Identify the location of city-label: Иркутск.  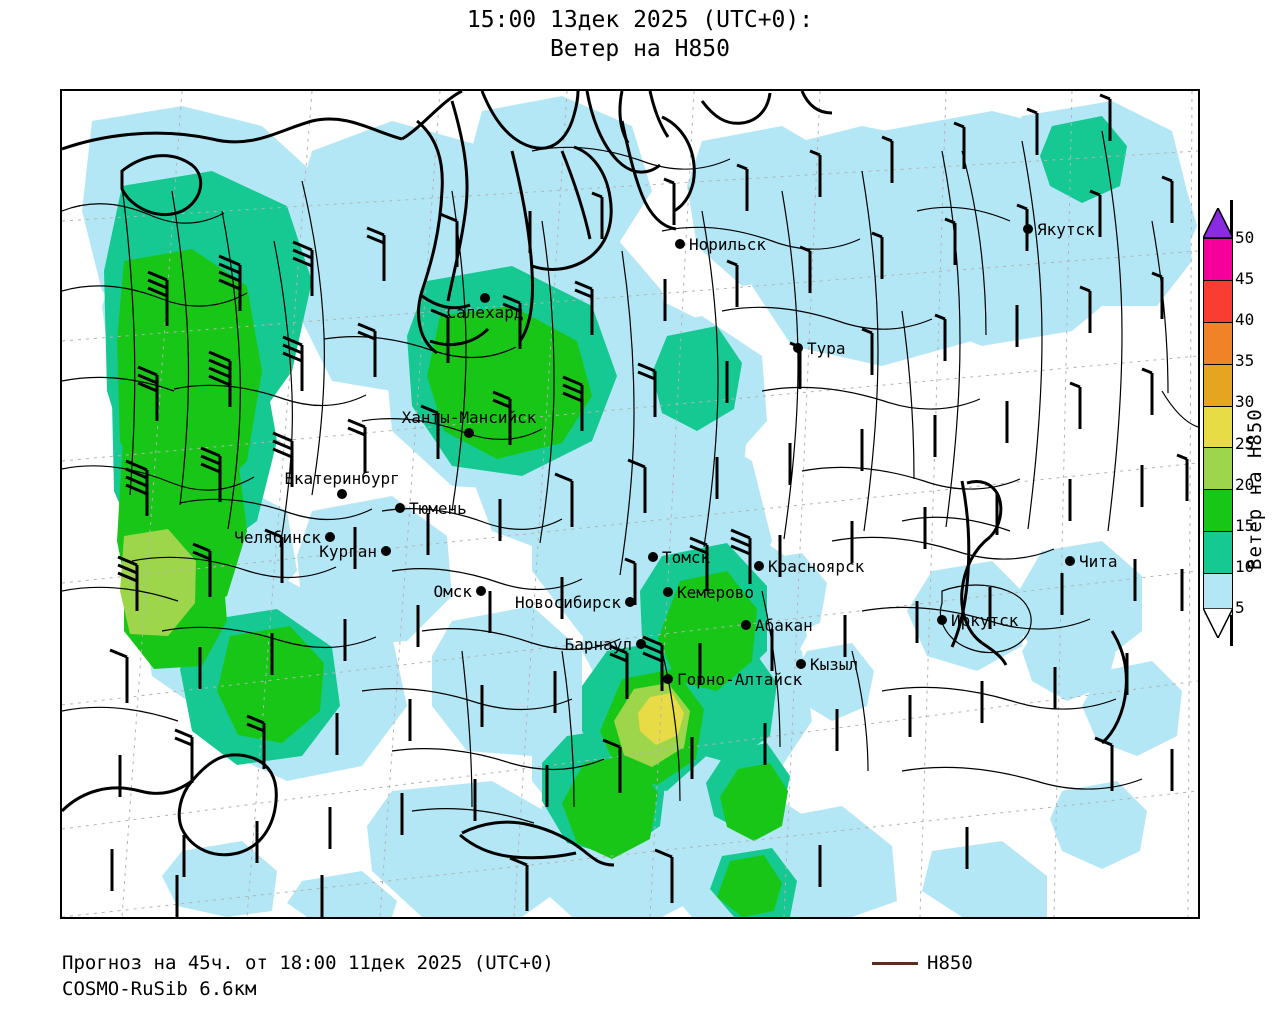
(985, 620).